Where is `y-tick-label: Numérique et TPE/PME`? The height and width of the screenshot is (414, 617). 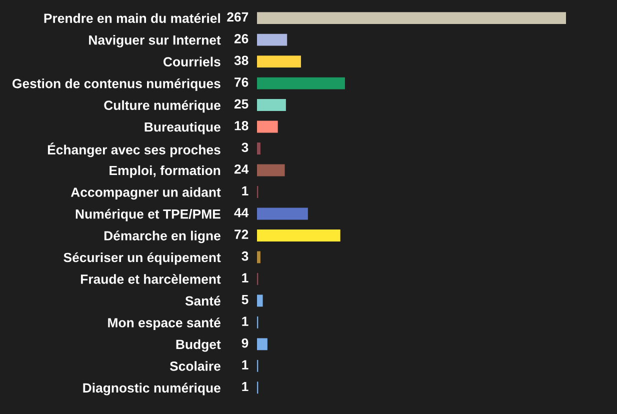 y-tick-label: Numérique et TPE/PME is located at coordinates (148, 215).